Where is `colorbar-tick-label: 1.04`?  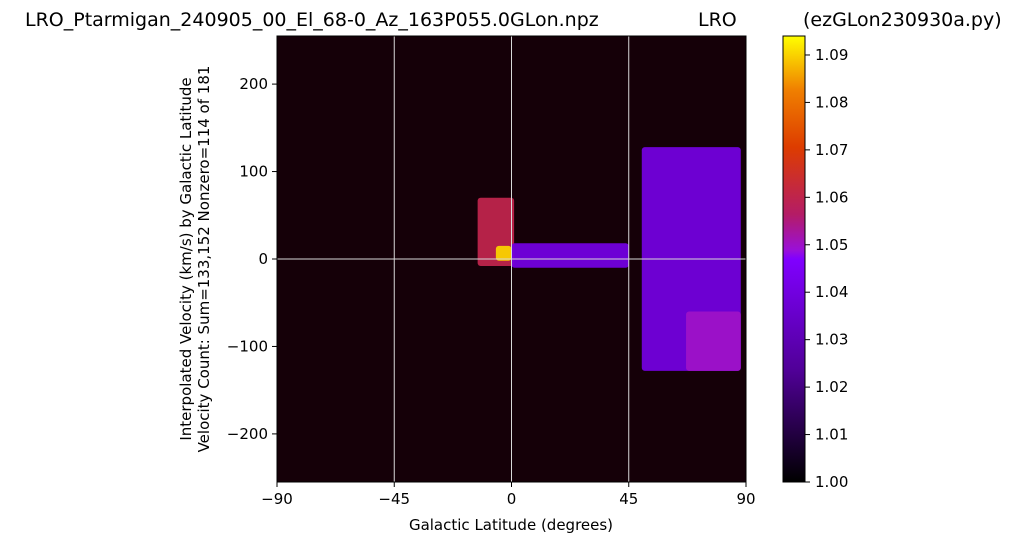 colorbar-tick-label: 1.04 is located at coordinates (831, 292).